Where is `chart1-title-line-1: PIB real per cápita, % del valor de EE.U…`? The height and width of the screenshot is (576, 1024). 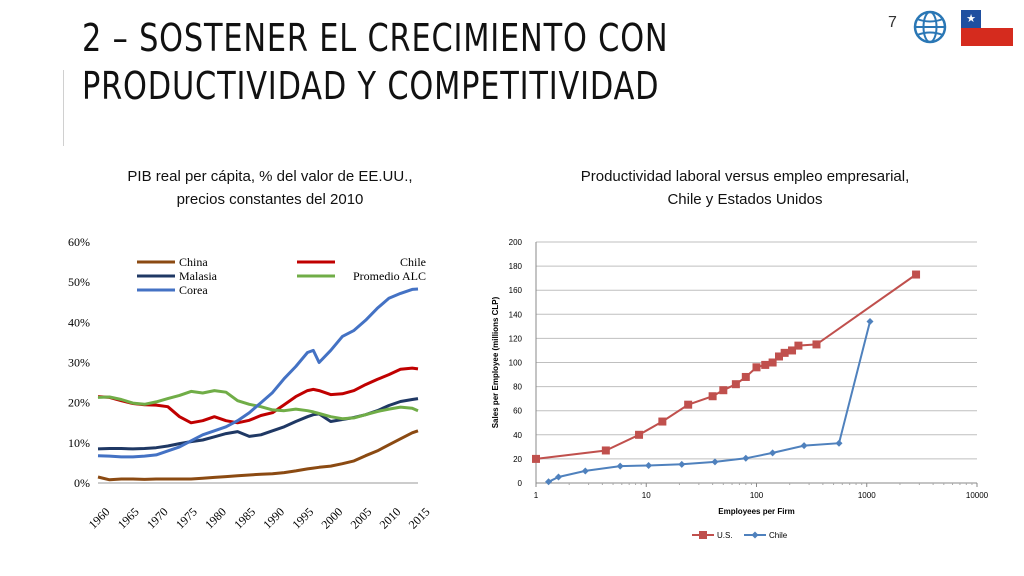
chart1-title-line-1: PIB real per cápita, % del valor de EE.U… is located at coordinates (270, 176).